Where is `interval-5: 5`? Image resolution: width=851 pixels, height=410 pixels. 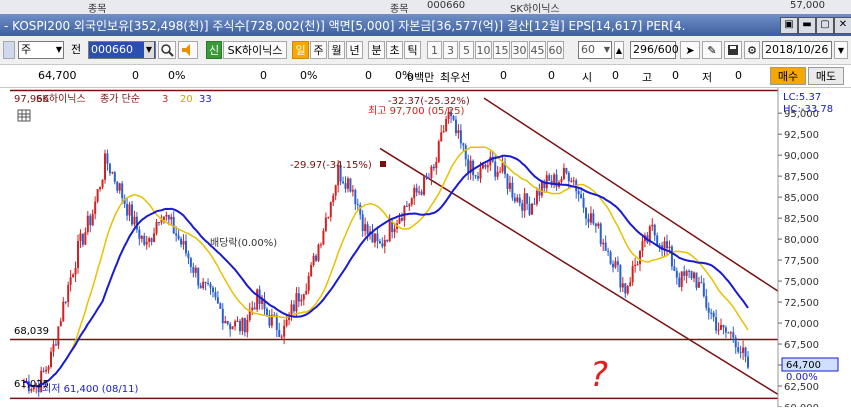
interval-5: 5 is located at coordinates (466, 50).